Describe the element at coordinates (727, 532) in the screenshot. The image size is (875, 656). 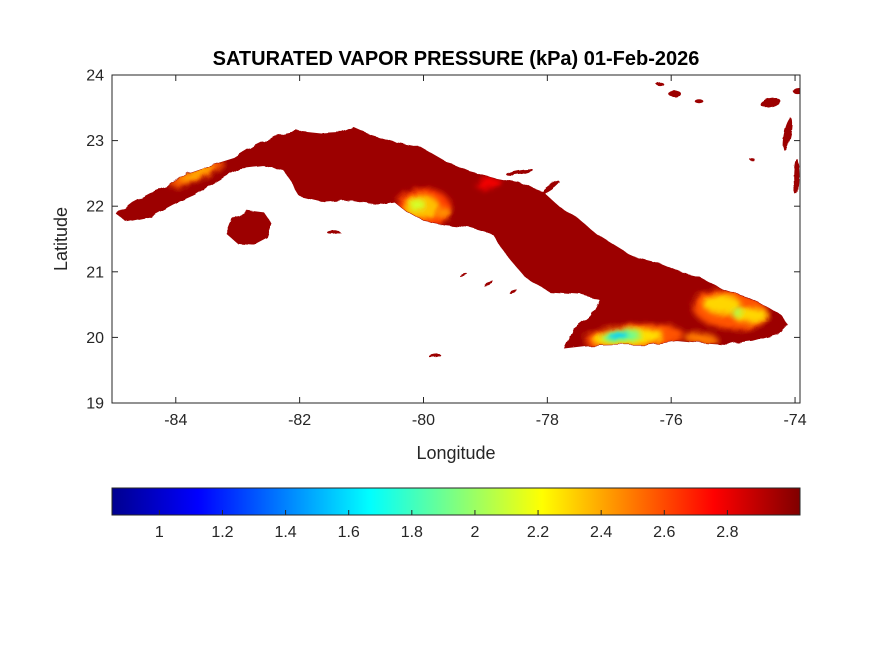
I see `colorbar-tick-label: 2.8` at that location.